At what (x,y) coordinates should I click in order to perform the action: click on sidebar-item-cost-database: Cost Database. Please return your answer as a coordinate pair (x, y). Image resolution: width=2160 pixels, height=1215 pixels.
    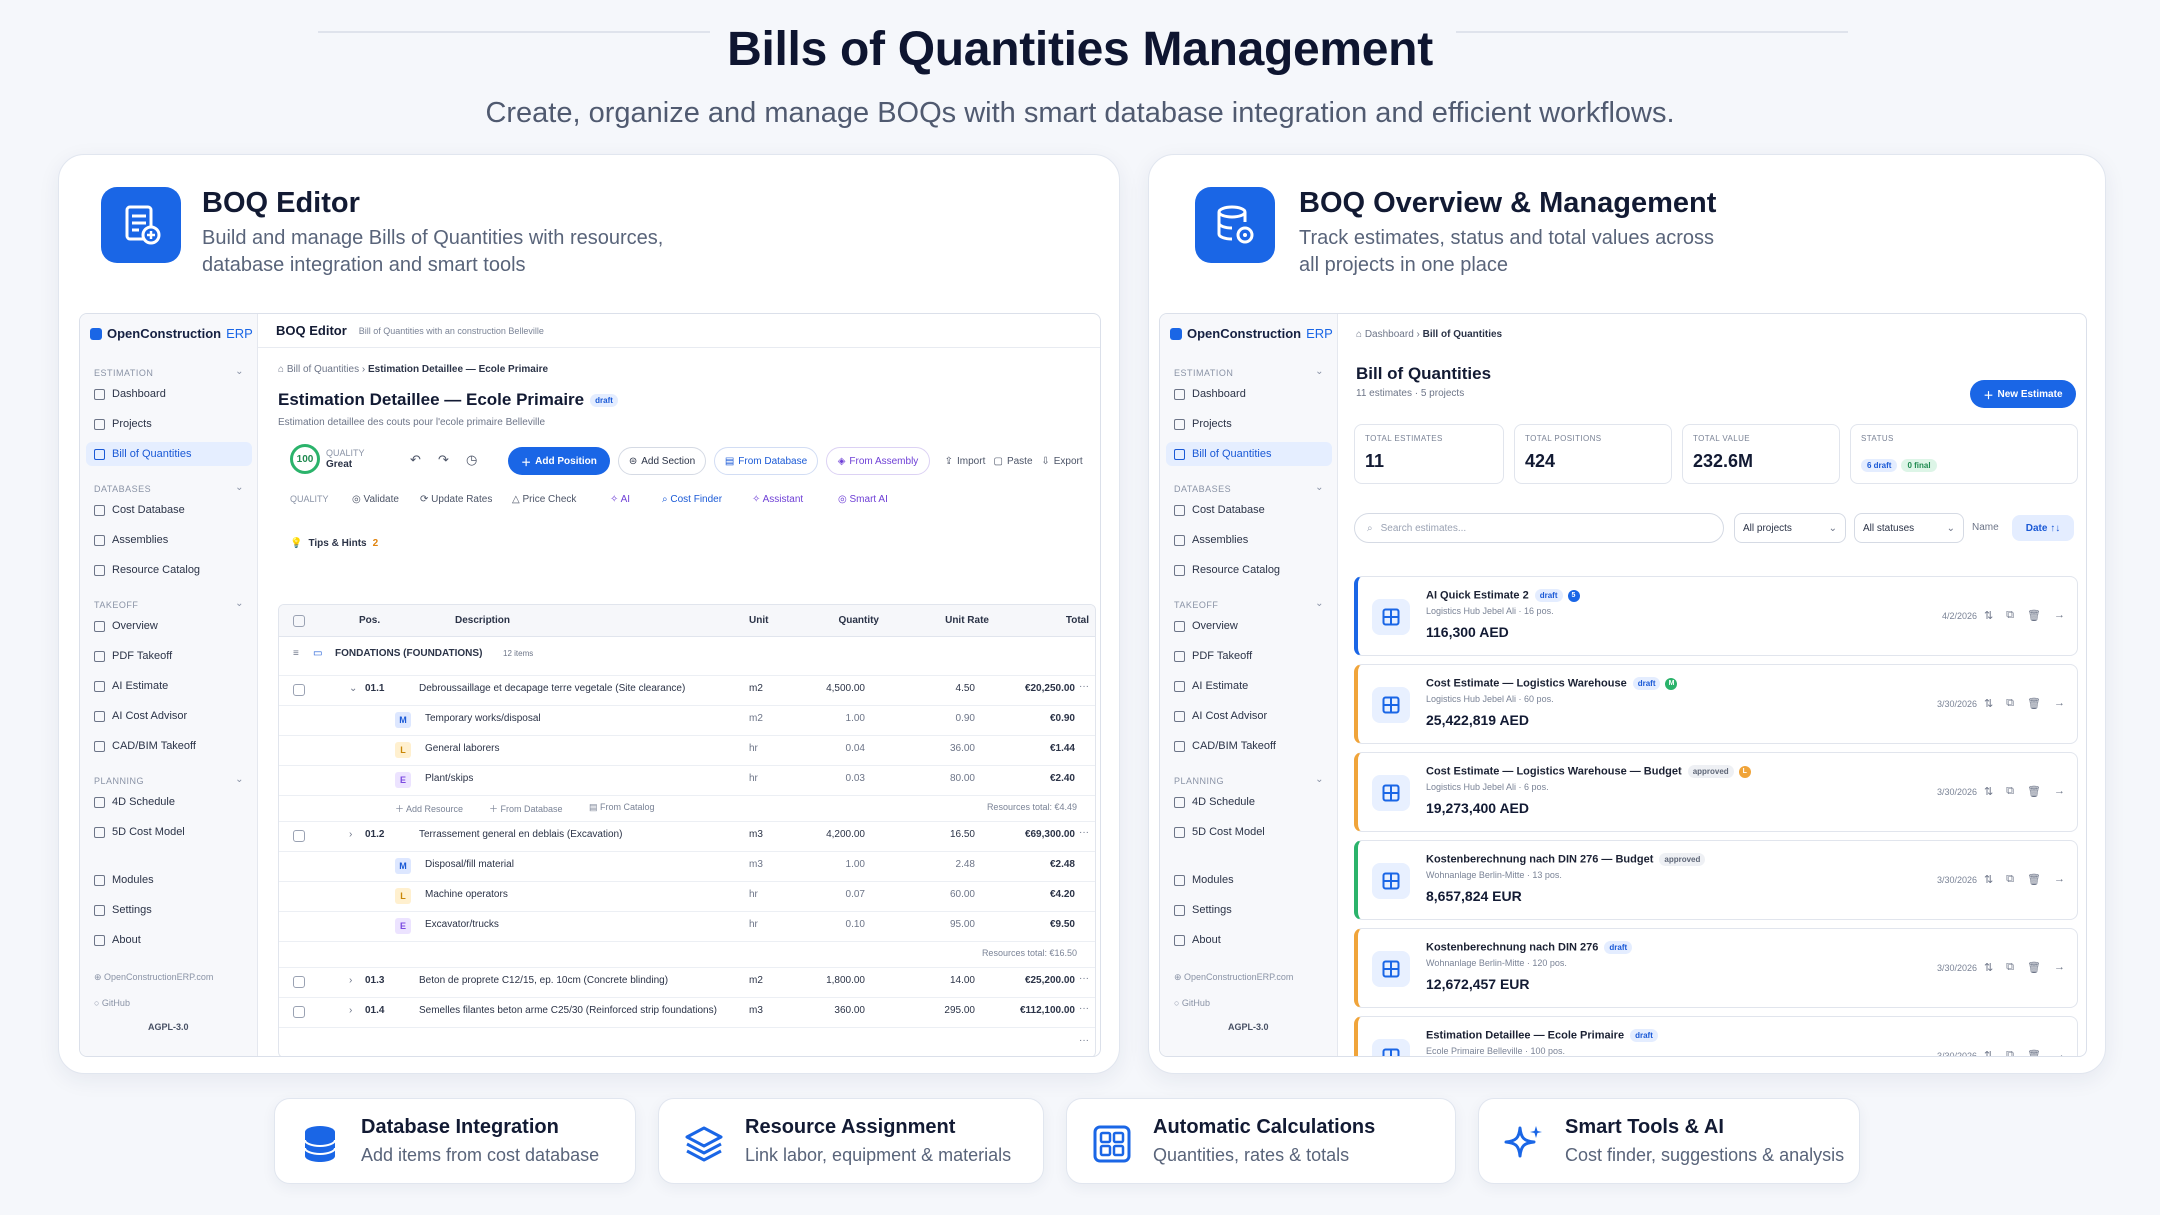
    Looking at the image, I should click on (1249, 510).